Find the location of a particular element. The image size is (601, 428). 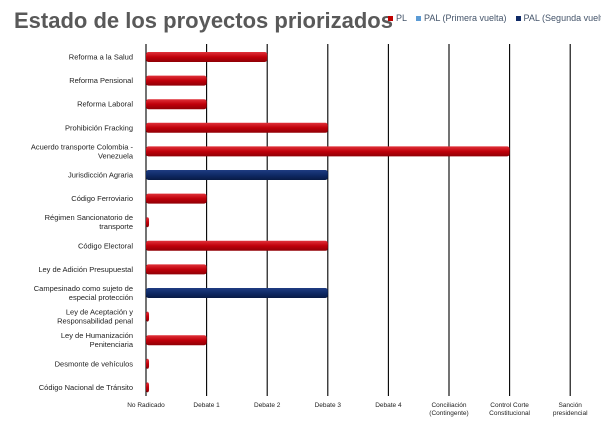

y-category-label: Código Electoral is located at coordinates (105, 245).